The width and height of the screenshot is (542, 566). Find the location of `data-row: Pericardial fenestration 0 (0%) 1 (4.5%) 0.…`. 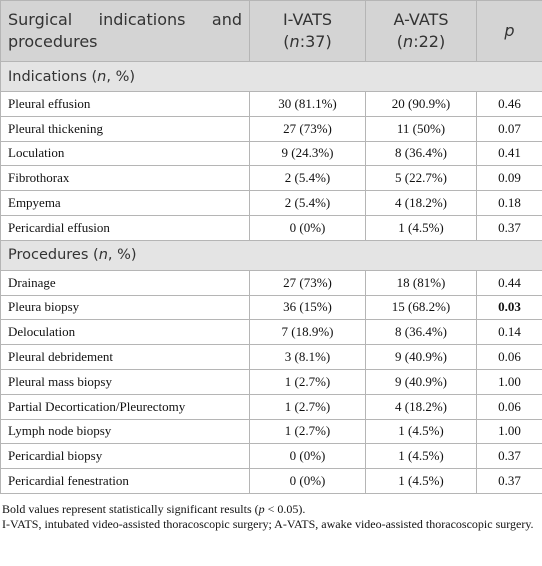

data-row: Pericardial fenestration 0 (0%) 1 (4.5%) 0.… is located at coordinates (271, 481).